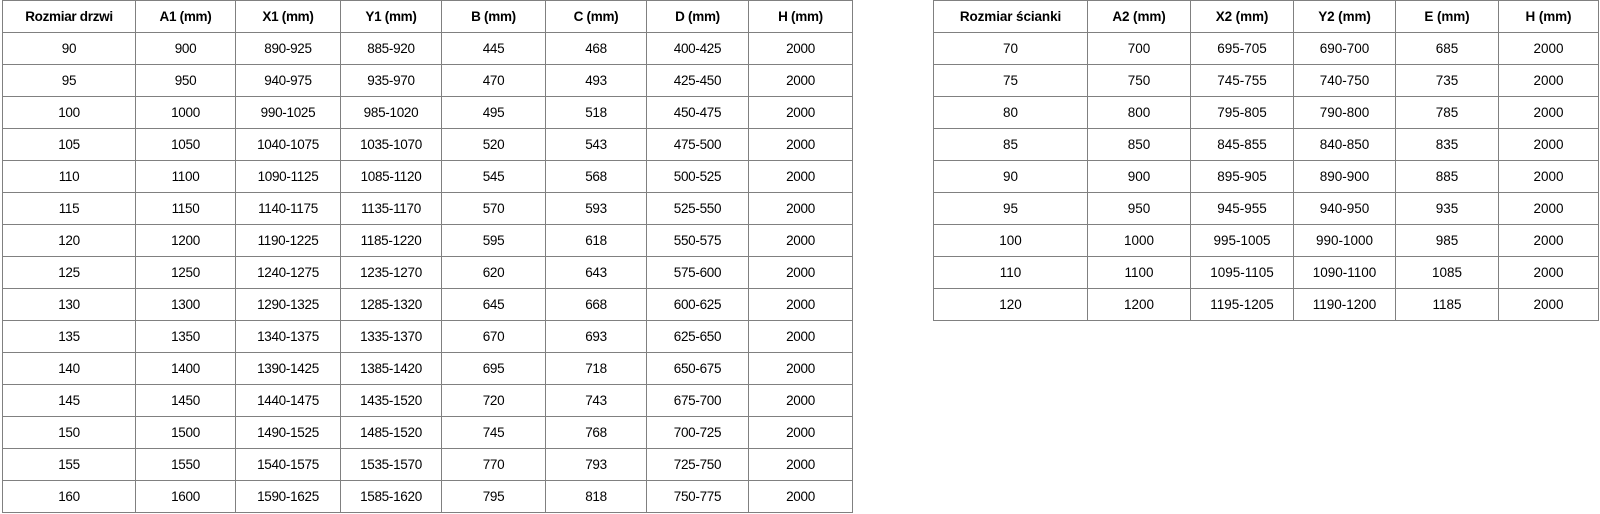  I want to click on cell-rozmiar-scianki: 75, so click(1010, 80).